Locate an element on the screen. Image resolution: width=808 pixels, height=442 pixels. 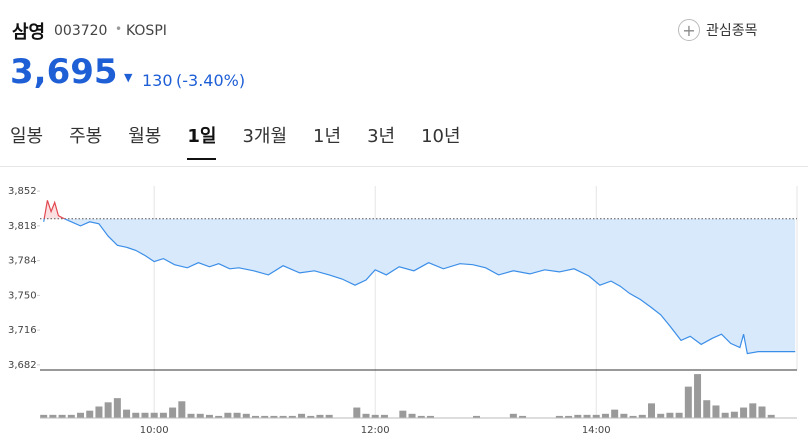
down-arrow: ▼ is located at coordinates (128, 77).